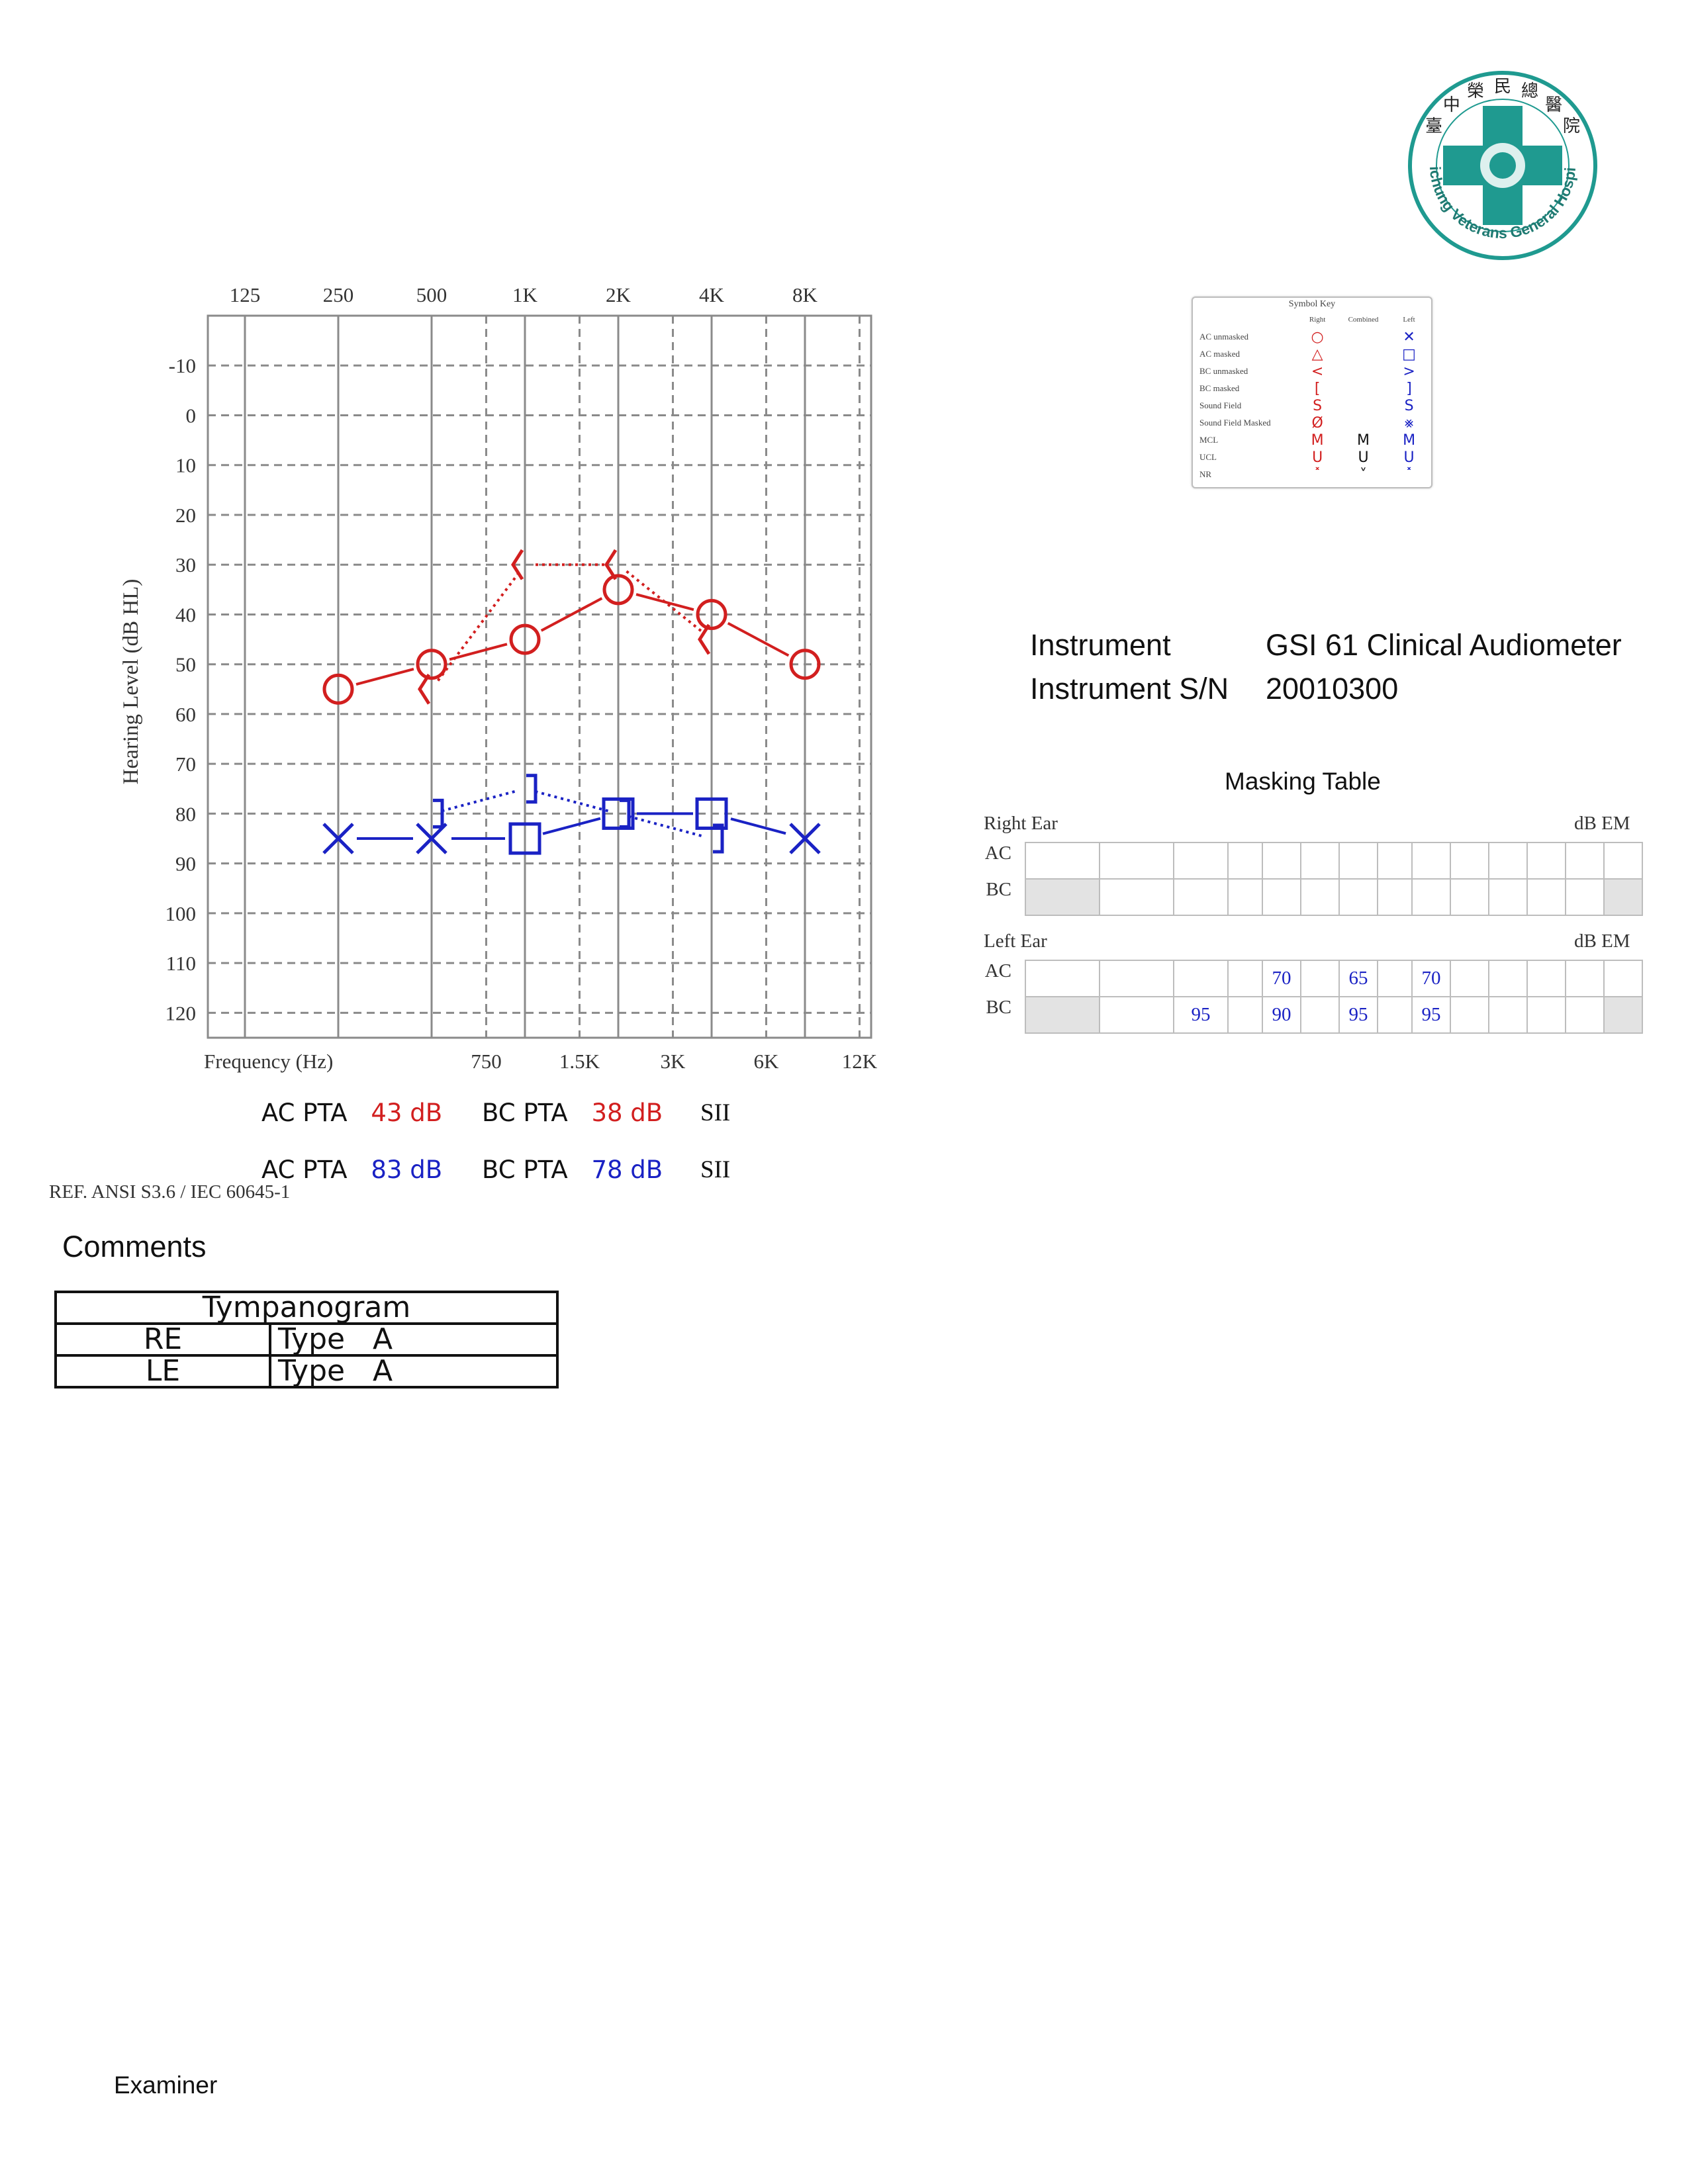 This screenshot has height=2184, width=1688. Describe the element at coordinates (1129, 688) in the screenshot. I see `instrument-sn-label: Instrument S/N` at that location.